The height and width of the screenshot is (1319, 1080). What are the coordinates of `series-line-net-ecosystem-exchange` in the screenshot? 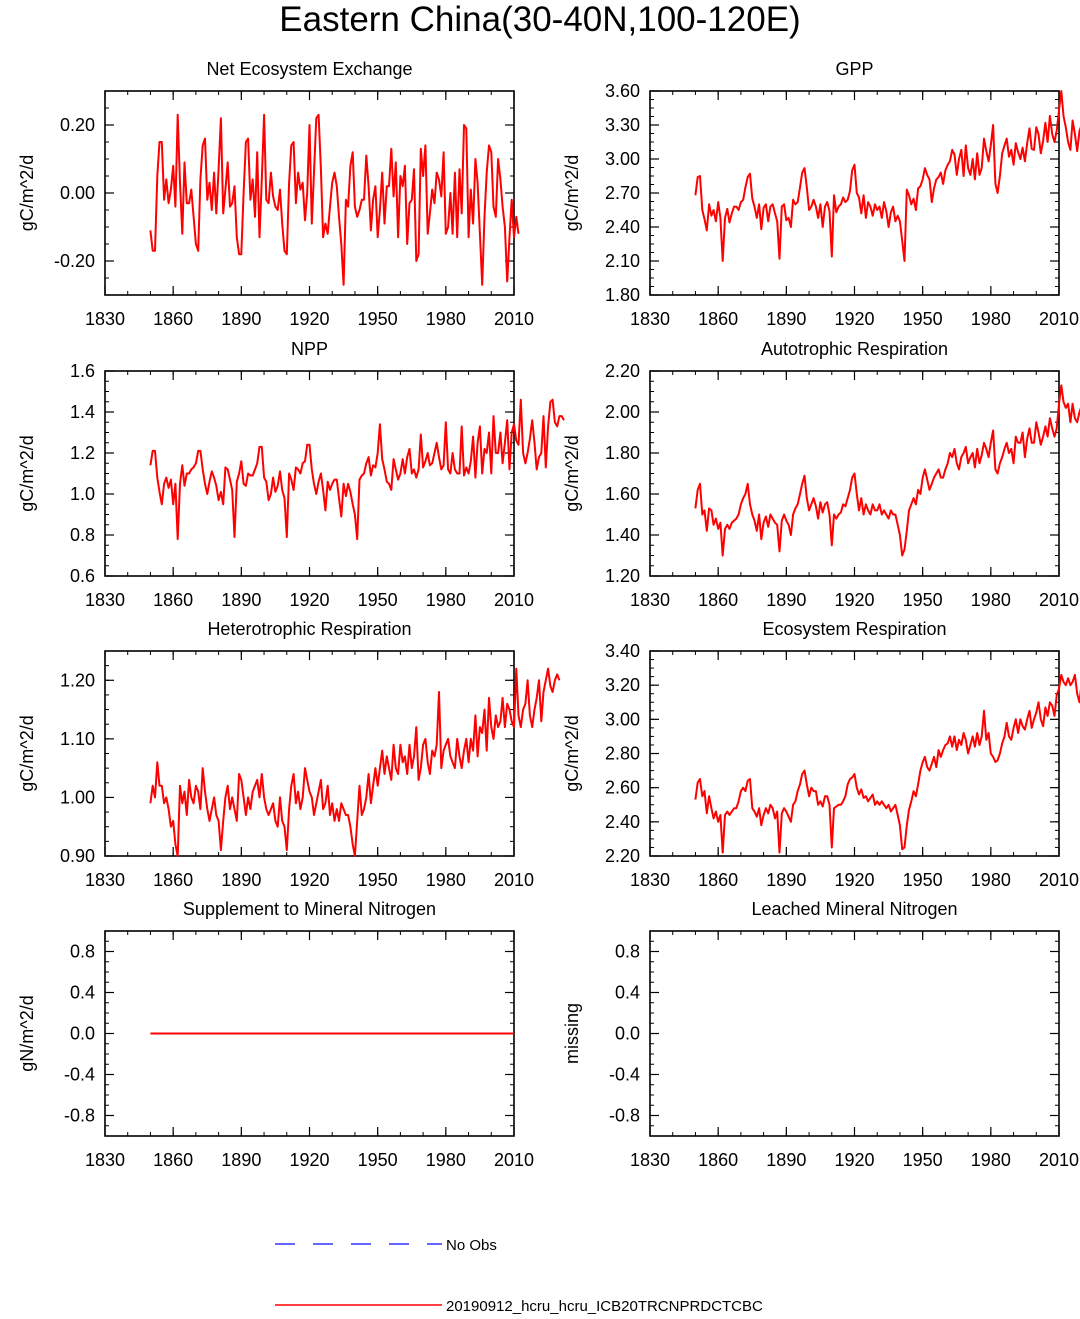 It's located at (334, 199).